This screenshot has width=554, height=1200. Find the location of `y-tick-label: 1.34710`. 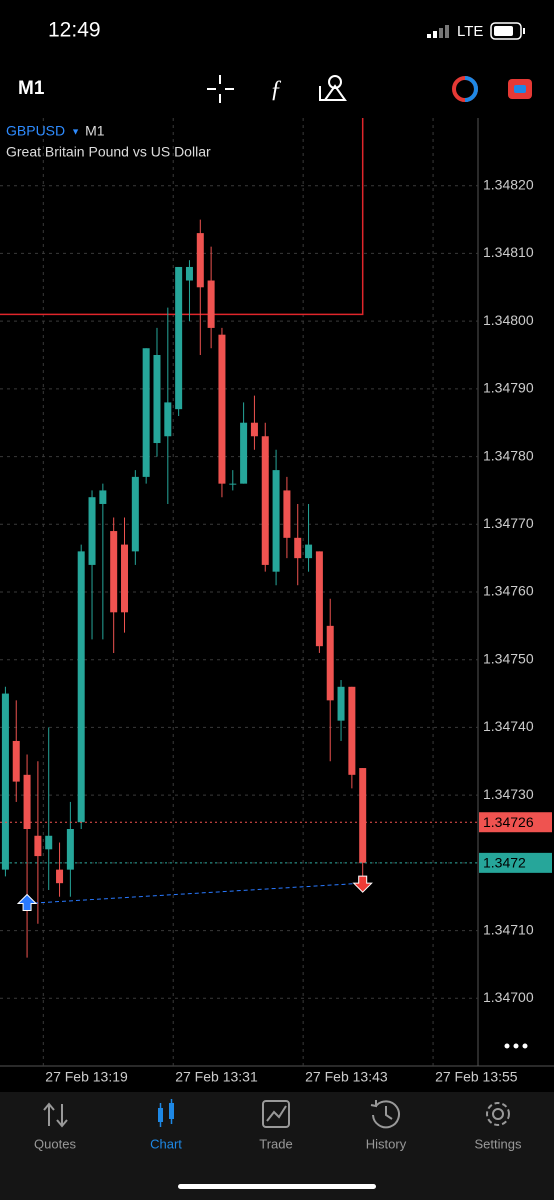

y-tick-label: 1.34710 is located at coordinates (508, 929).